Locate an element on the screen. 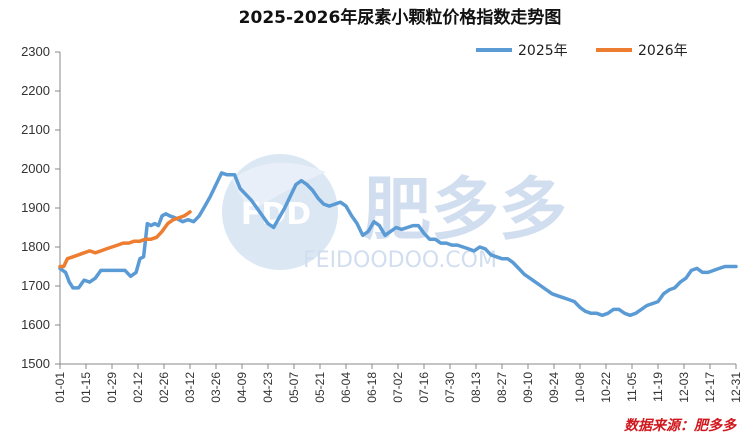 The height and width of the screenshot is (443, 756). x-tick-label: 12-17 is located at coordinates (710, 387).